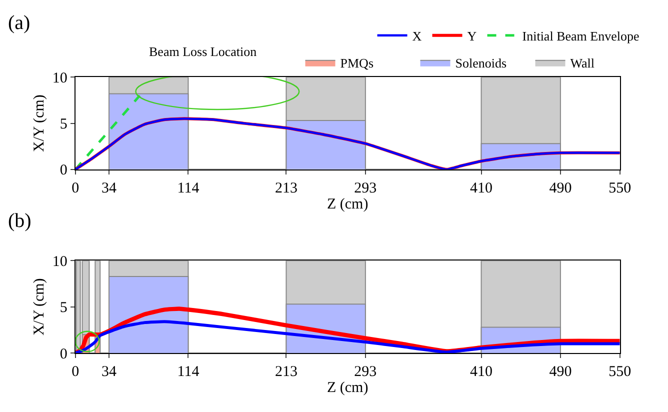 The width and height of the screenshot is (668, 412). What do you see at coordinates (20, 221) in the screenshot?
I see `chart-title: (b)` at bounding box center [20, 221].